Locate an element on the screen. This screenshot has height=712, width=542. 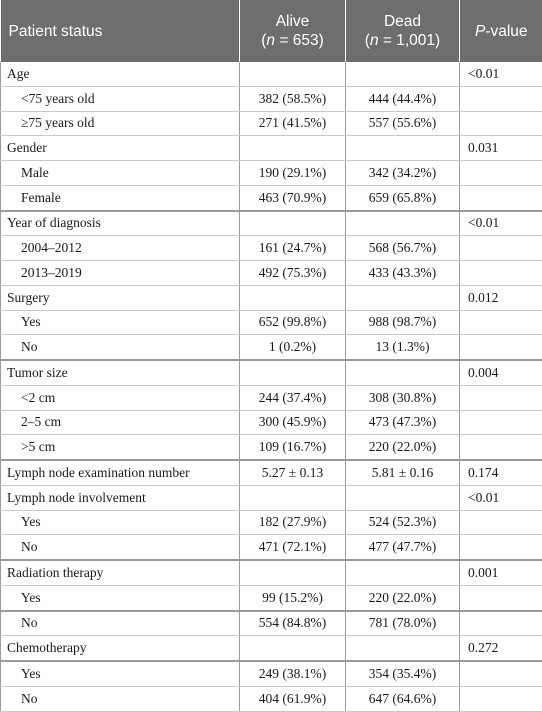
alive-value: 492 (75.3%) is located at coordinates (293, 273).